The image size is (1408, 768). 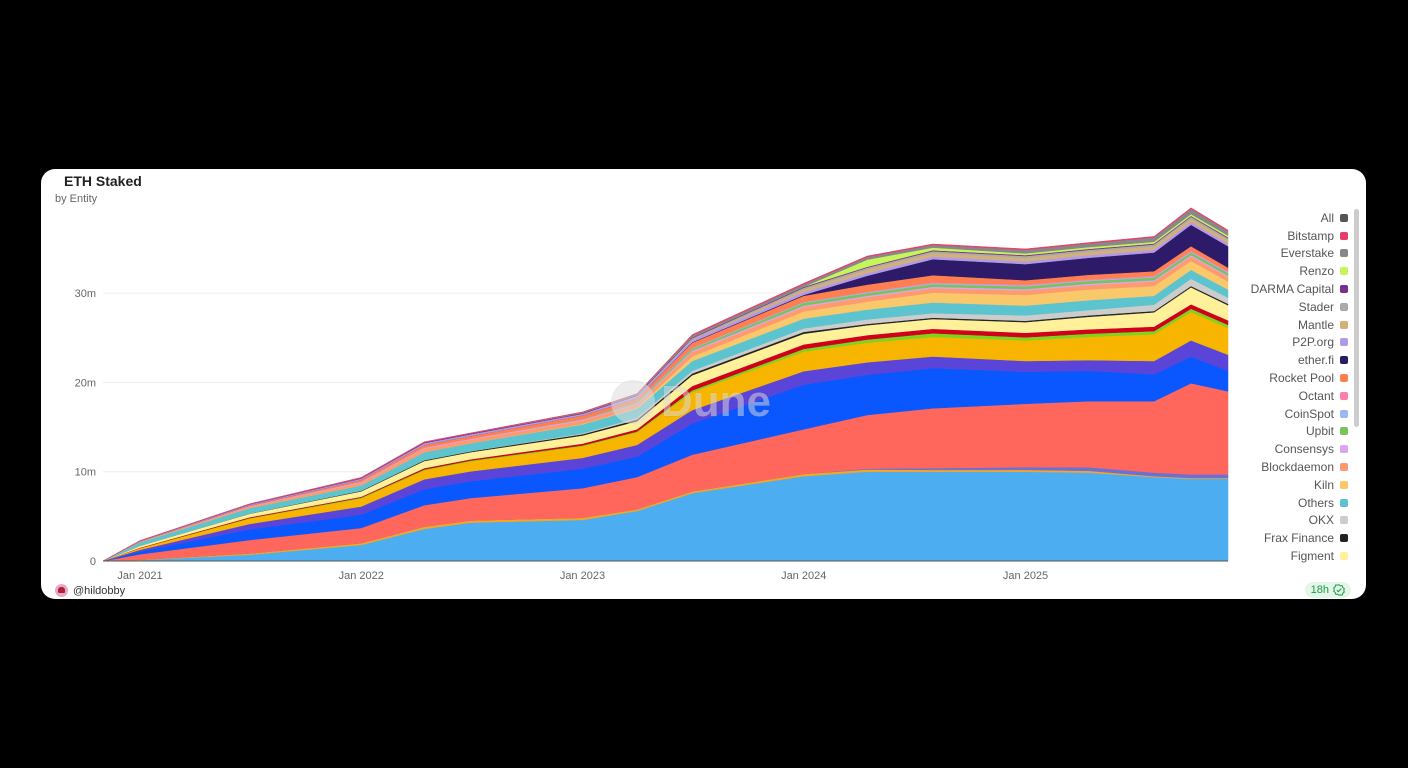 What do you see at coordinates (1278, 360) in the screenshot?
I see `legend-item-ether-fi: ether.fi` at bounding box center [1278, 360].